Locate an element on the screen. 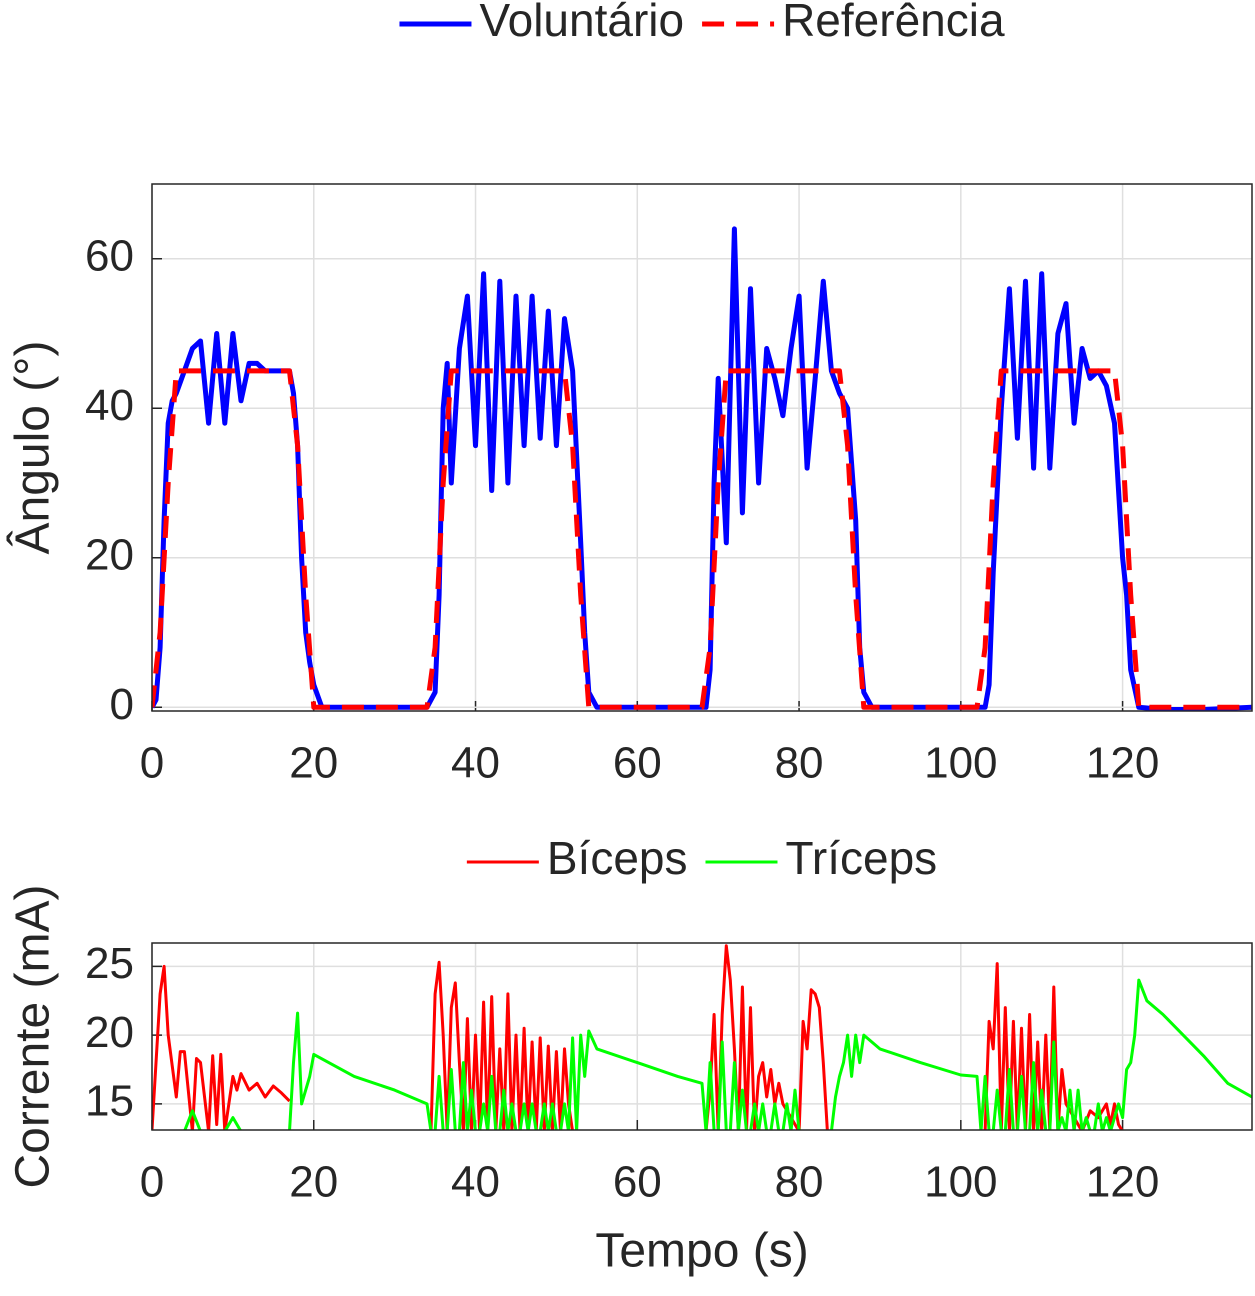 This screenshot has width=1255, height=1296. axes-box is located at coordinates (702, 1036).